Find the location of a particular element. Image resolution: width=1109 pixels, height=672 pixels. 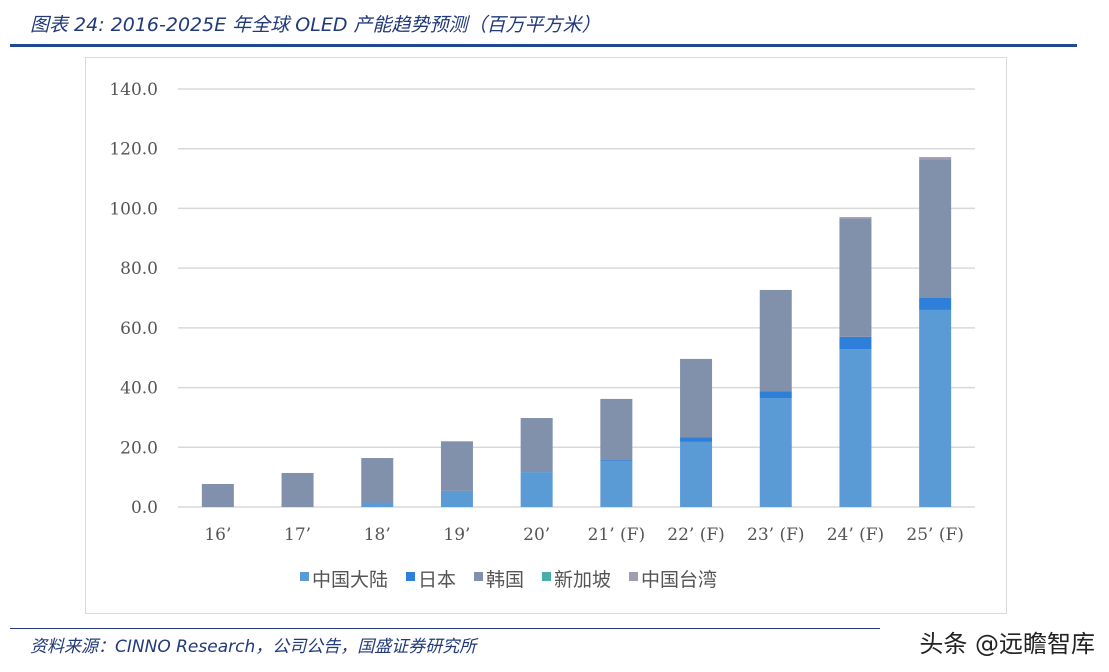

y-tick-label: 140.0 is located at coordinates (133, 90).